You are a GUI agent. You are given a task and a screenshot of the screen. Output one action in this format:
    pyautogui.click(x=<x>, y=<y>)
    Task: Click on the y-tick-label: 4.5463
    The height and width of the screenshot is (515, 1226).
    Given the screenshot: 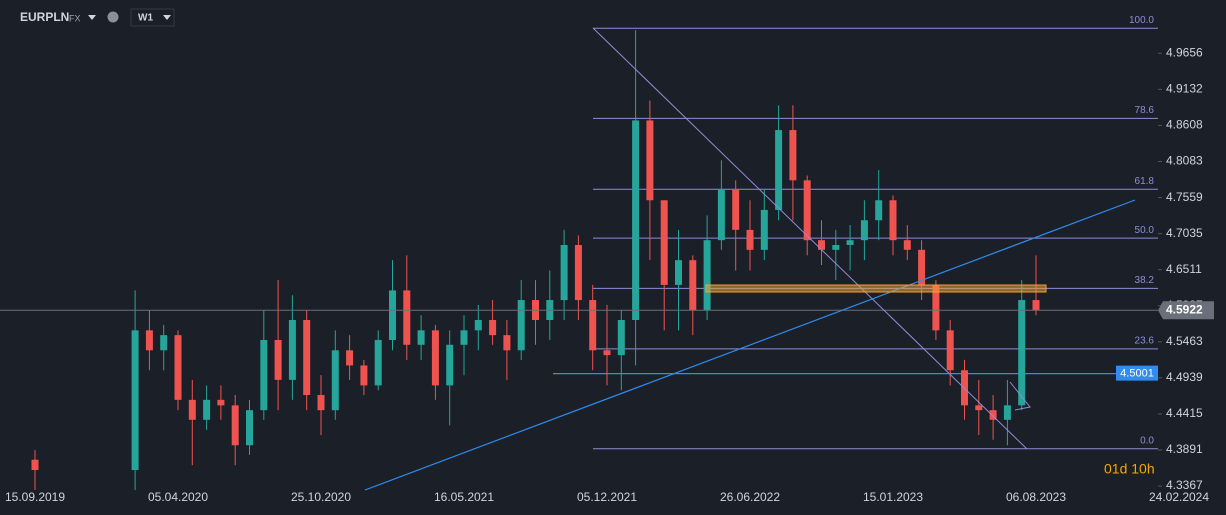 What is the action you would take?
    pyautogui.click(x=1184, y=341)
    